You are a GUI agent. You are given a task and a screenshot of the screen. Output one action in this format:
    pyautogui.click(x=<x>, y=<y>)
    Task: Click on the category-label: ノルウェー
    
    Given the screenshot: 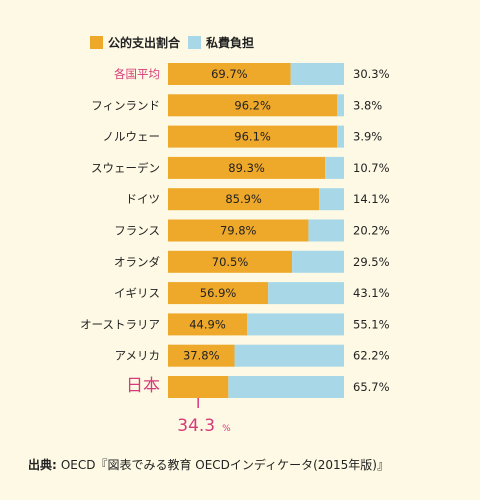 What is the action you would take?
    pyautogui.click(x=132, y=137)
    